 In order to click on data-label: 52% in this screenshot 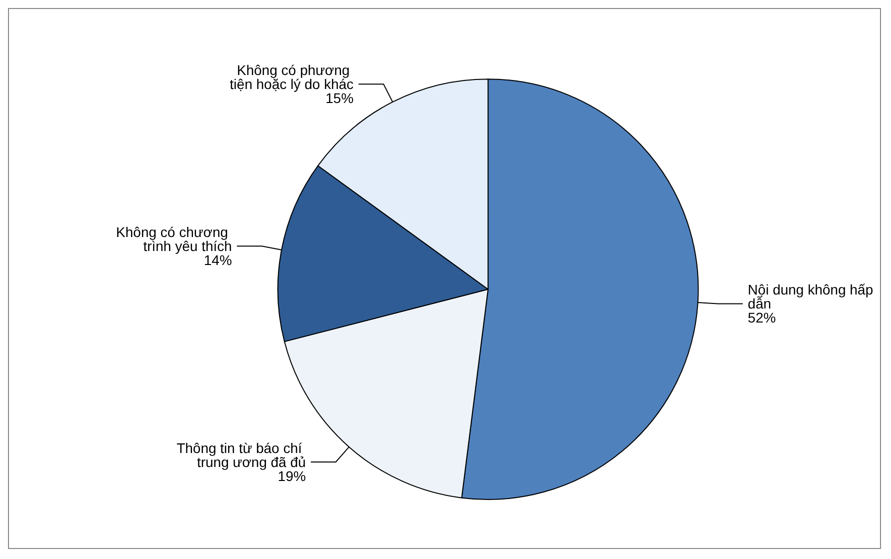, I will do `click(762, 318)`.